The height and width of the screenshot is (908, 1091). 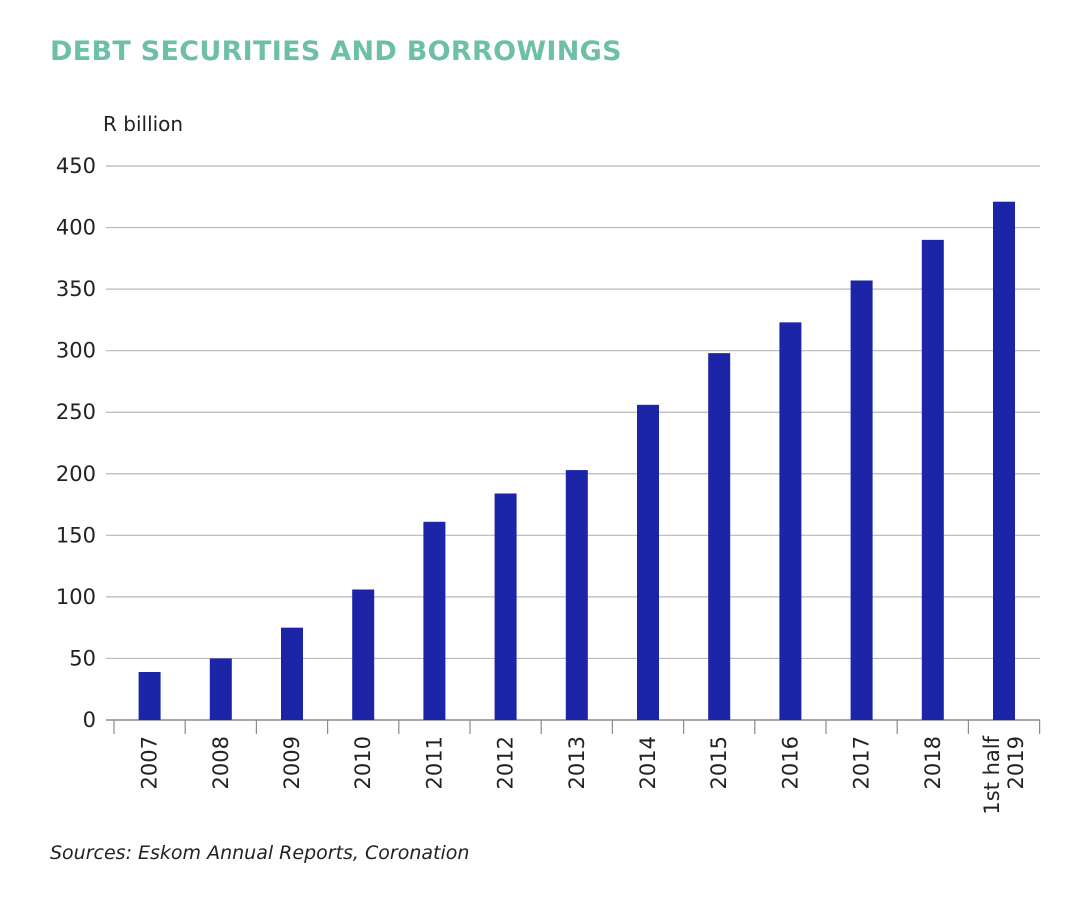 What do you see at coordinates (150, 762) in the screenshot?
I see `x-tick-label: 2007` at bounding box center [150, 762].